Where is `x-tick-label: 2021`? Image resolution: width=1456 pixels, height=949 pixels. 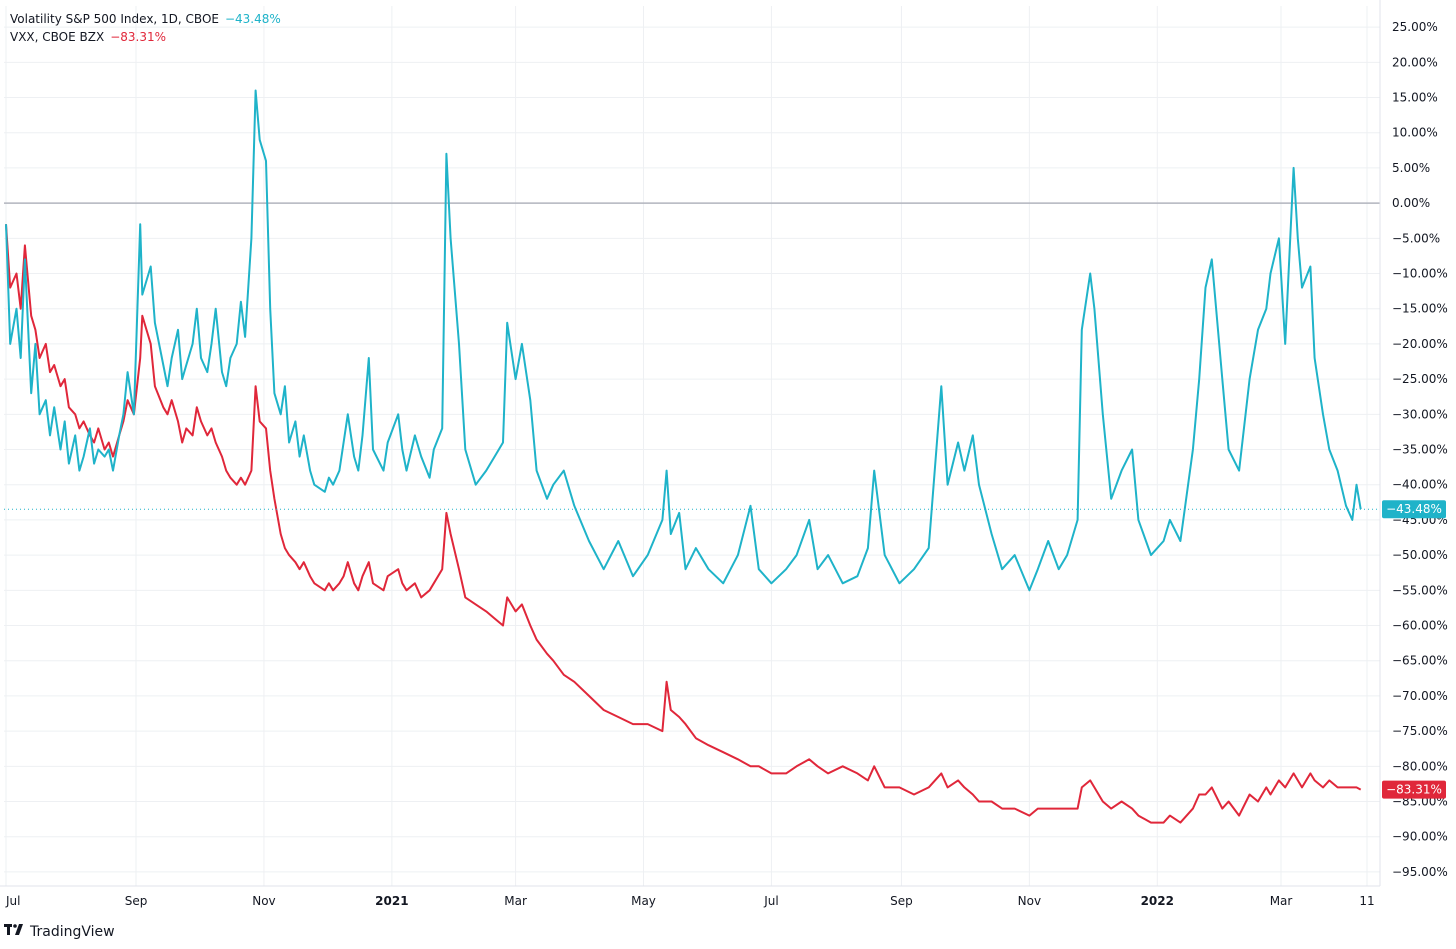 x-tick-label: 2021 is located at coordinates (391, 901).